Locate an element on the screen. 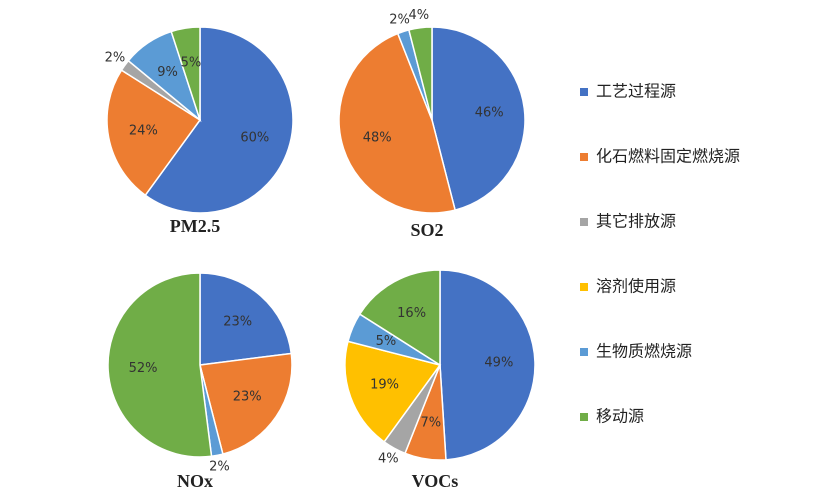 This screenshot has width=816, height=502. legend-label: 生物质燃烧源 is located at coordinates (644, 351).